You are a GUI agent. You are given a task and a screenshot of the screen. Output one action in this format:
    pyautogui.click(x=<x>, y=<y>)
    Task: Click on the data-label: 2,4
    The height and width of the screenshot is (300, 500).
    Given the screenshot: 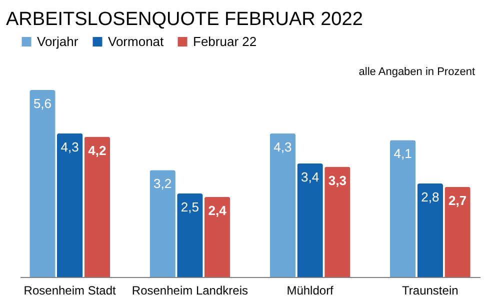 What is the action you would take?
    pyautogui.click(x=218, y=210)
    